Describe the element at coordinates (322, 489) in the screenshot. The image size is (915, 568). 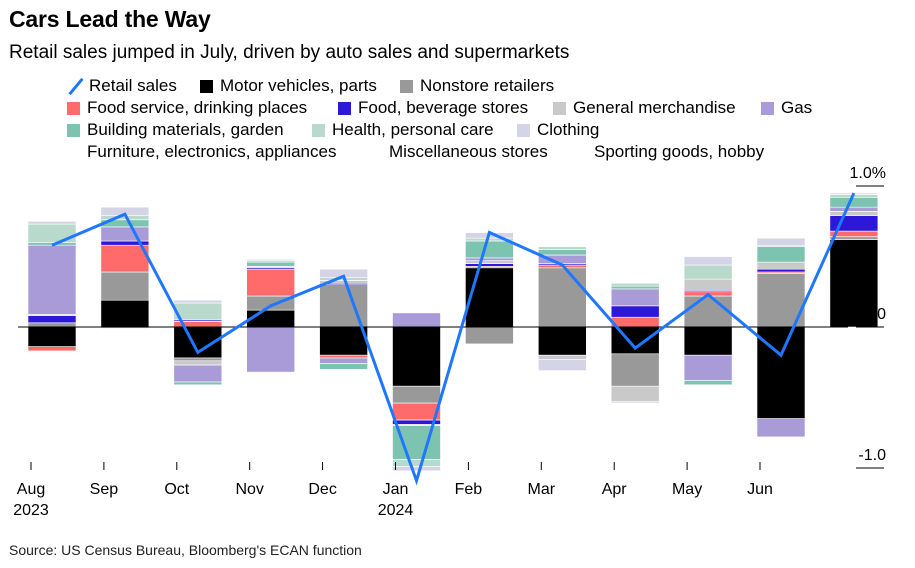
I see `x-tick-label: Dec` at that location.